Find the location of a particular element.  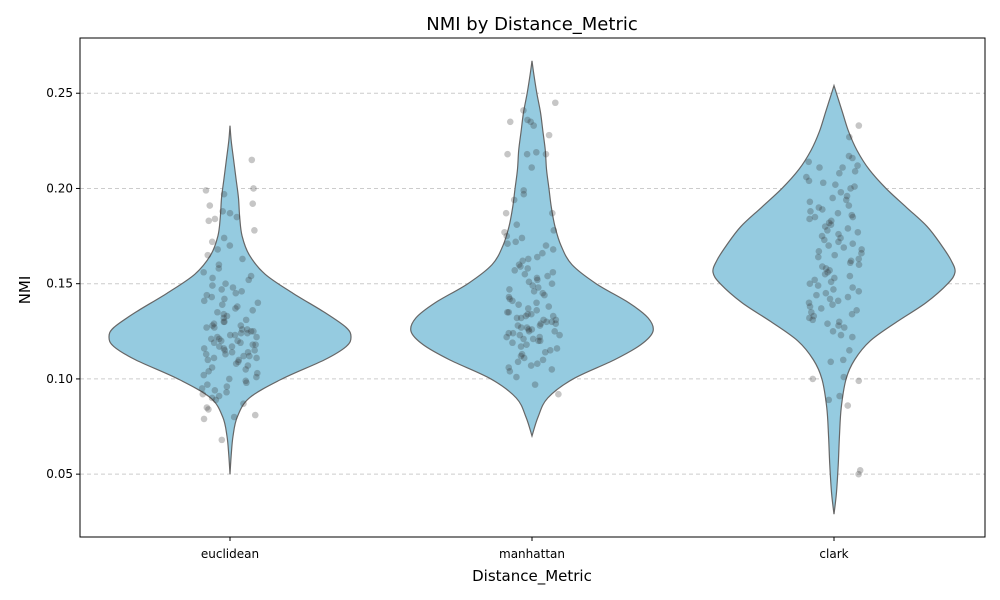

x-tick-label-manhattan: manhattan is located at coordinates (532, 554).